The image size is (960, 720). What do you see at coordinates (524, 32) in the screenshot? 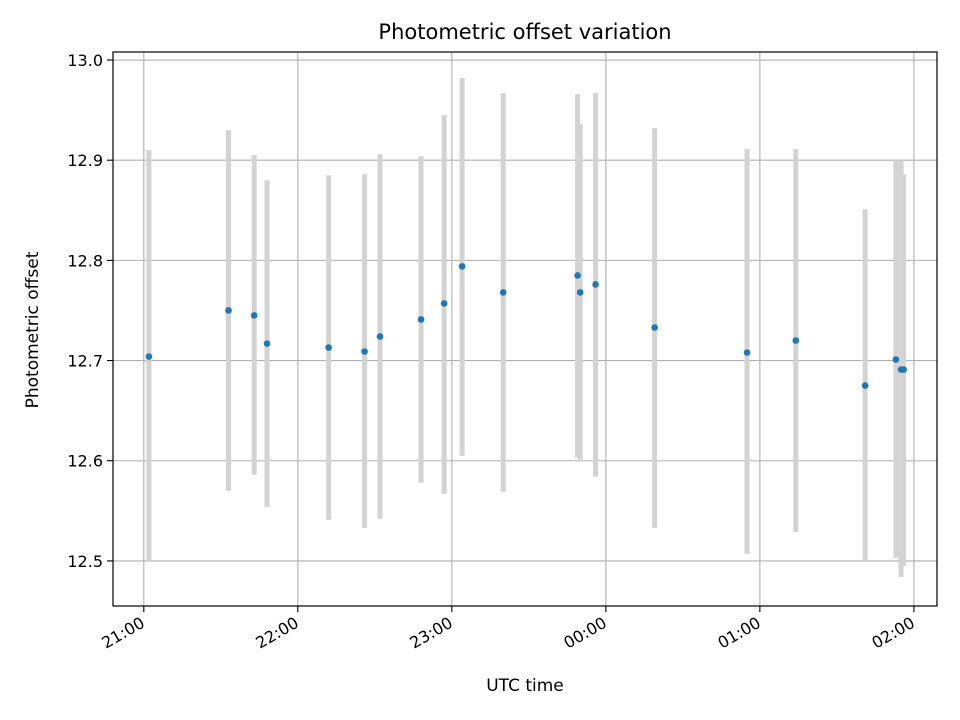
I see `chart-title: Photometric offset variation` at bounding box center [524, 32].